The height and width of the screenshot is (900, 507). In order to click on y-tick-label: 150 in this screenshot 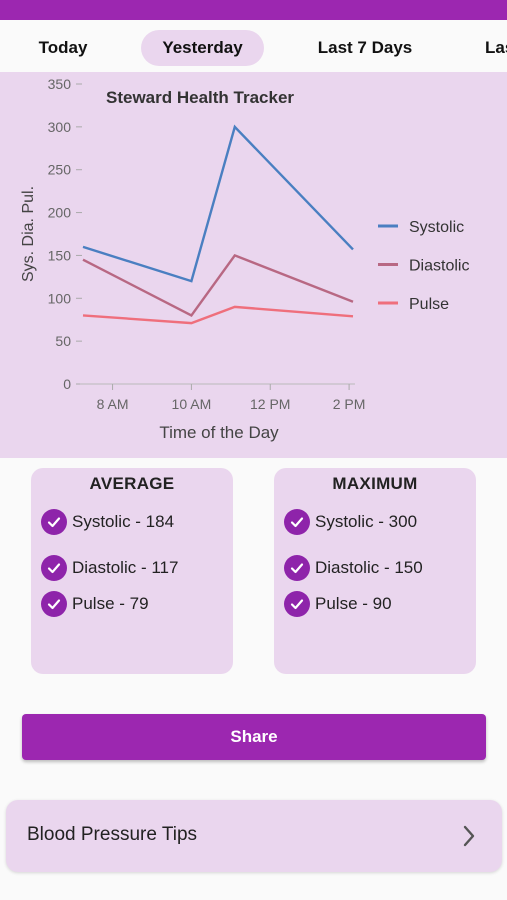, I will do `click(60, 255)`.